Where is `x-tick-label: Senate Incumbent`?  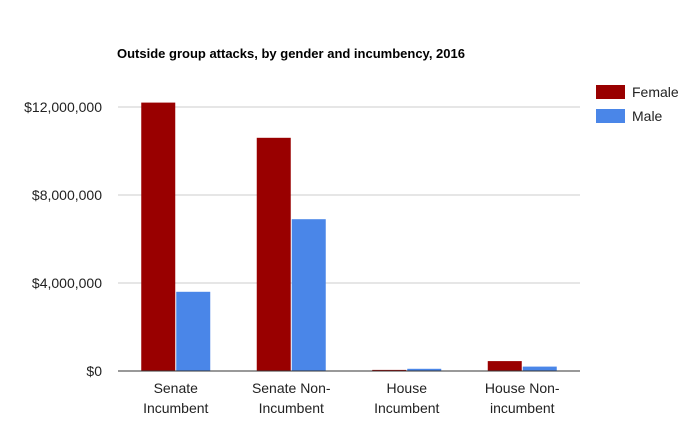 x-tick-label: Senate Incumbent is located at coordinates (175, 398).